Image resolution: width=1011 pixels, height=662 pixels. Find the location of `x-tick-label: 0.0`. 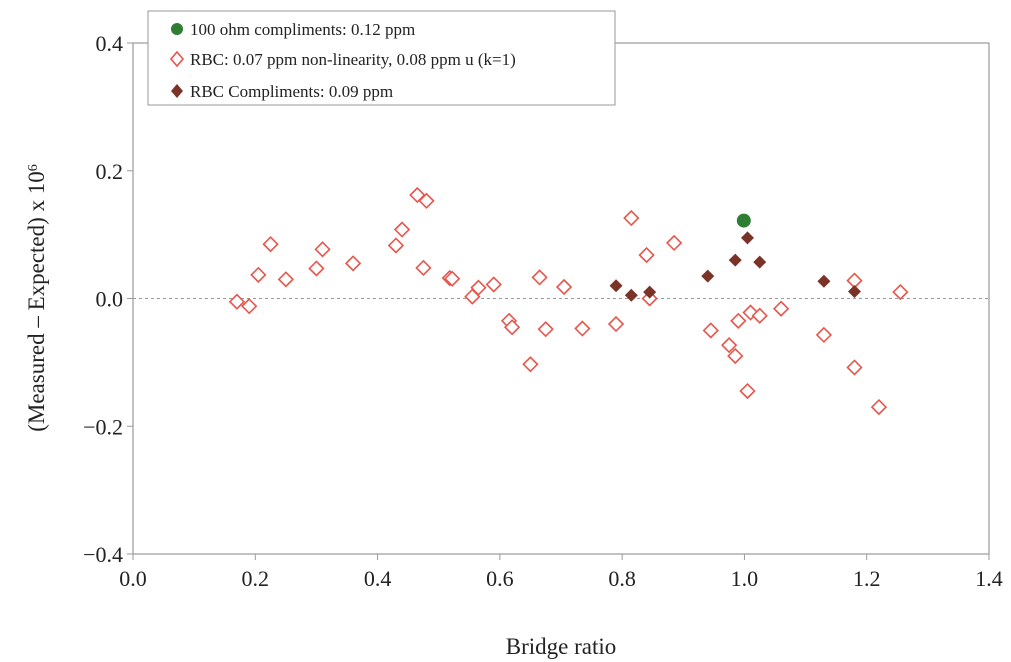

x-tick-label: 0.0 is located at coordinates (133, 578).